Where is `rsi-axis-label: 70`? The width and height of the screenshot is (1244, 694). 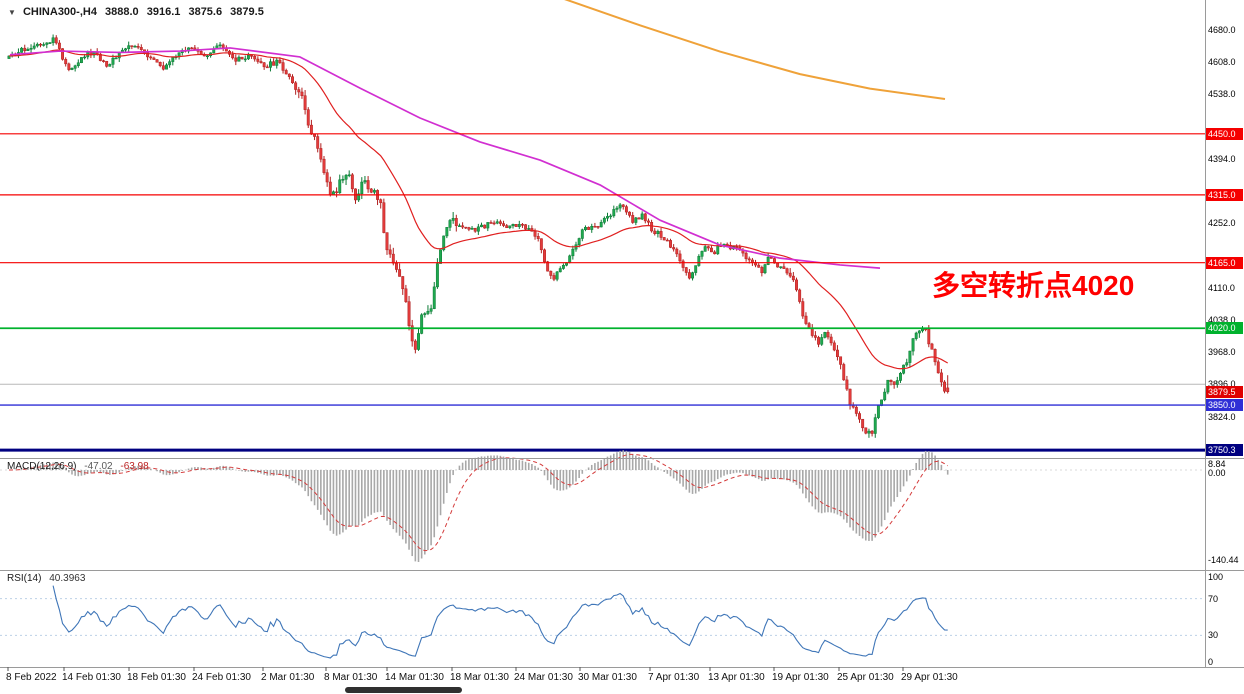 rsi-axis-label: 70 is located at coordinates (1213, 598).